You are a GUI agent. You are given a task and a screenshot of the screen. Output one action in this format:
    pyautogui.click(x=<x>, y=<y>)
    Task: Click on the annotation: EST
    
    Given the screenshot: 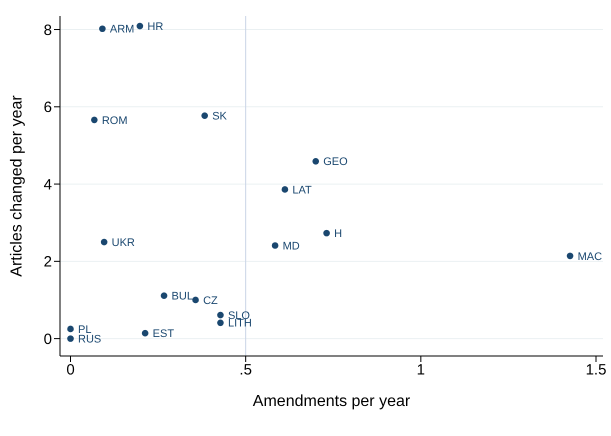 What is the action you would take?
    pyautogui.click(x=163, y=334)
    